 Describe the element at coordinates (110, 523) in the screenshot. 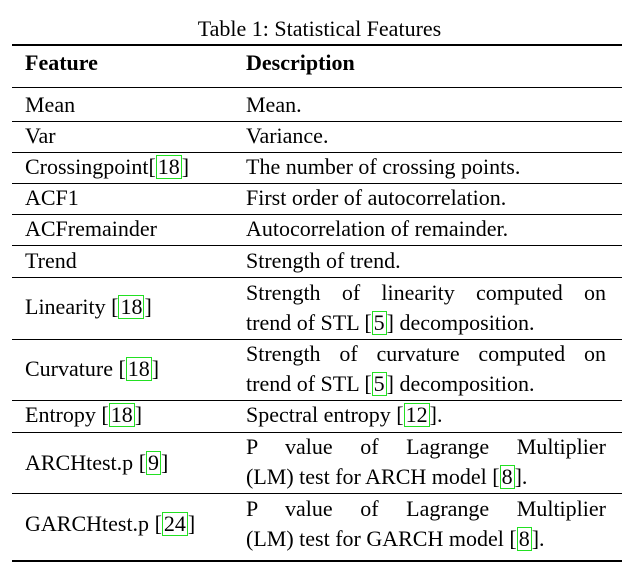

I see `row-garchtest-feature: GARCHtest.p [24]` at that location.